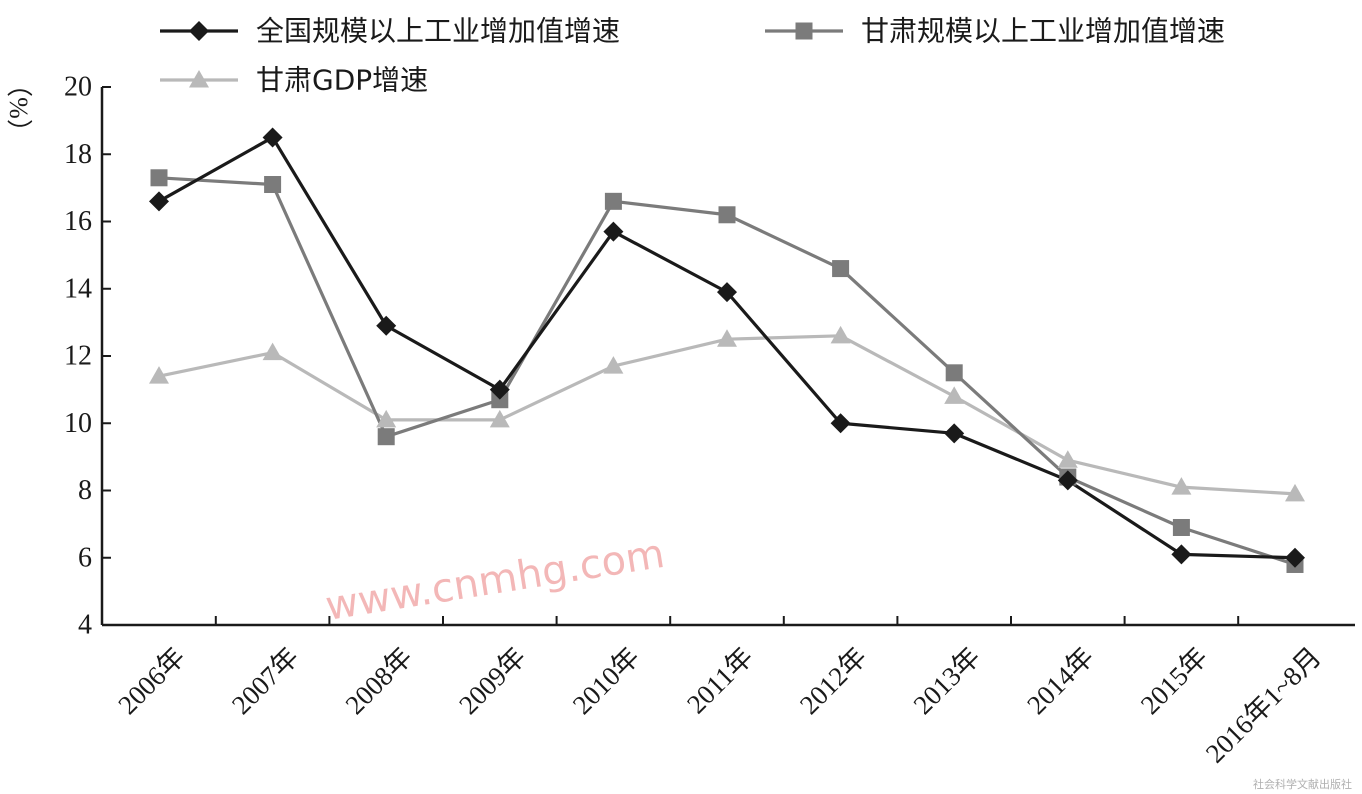 The width and height of the screenshot is (1362, 794). Describe the element at coordinates (379, 681) in the screenshot. I see `x-tick-label: 2008年` at that location.